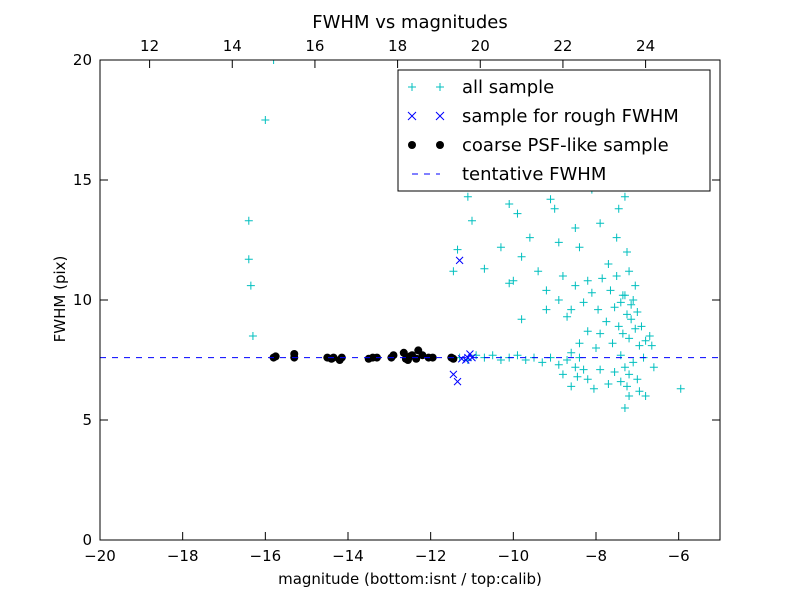  Describe the element at coordinates (534, 174) in the screenshot. I see `legend-label: tentative FWHM` at that location.